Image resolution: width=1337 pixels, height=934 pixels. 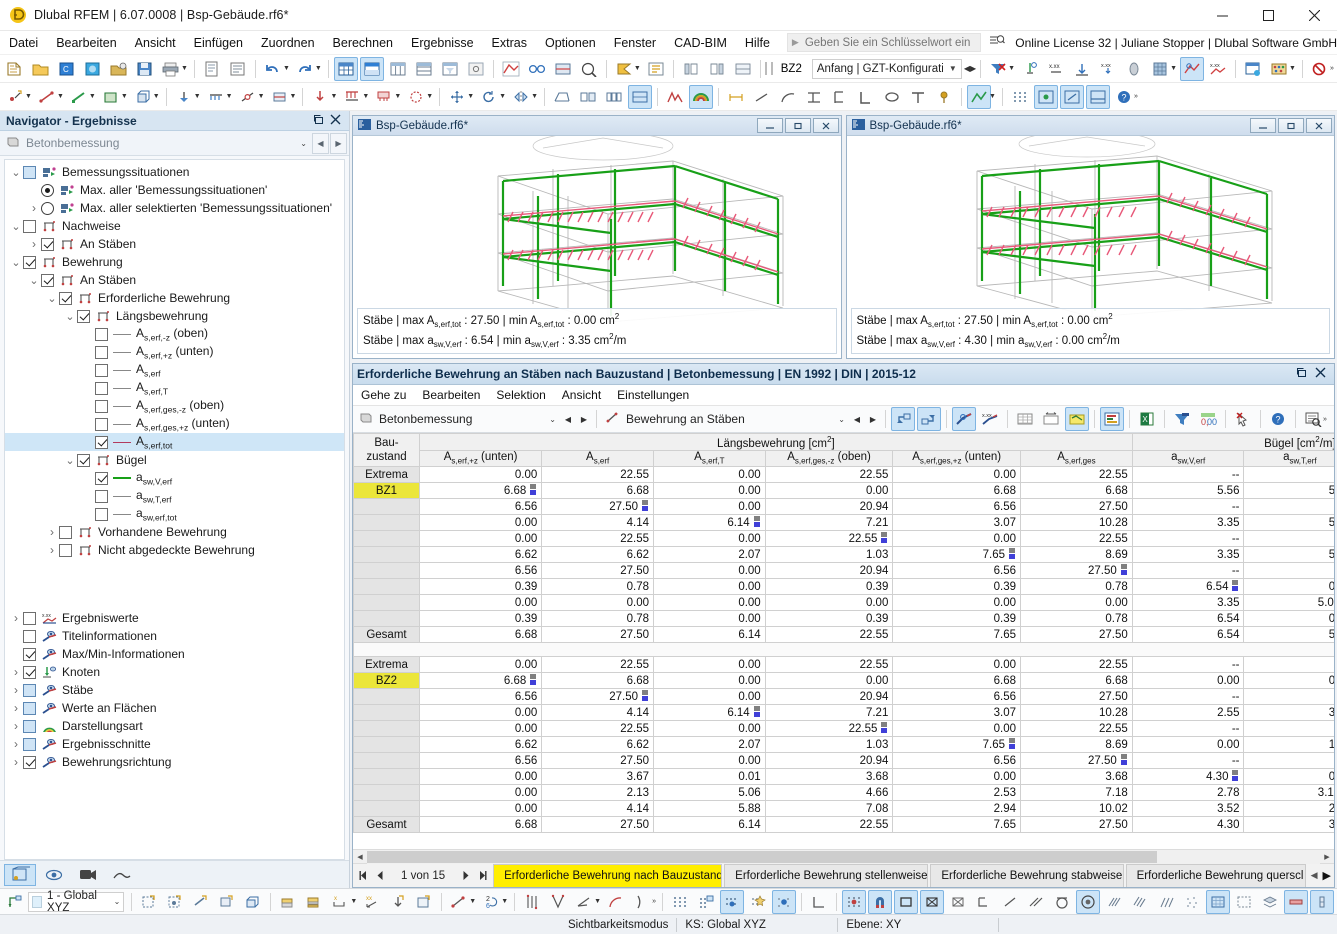 I want to click on results-graph-icon, so click(x=675, y=97).